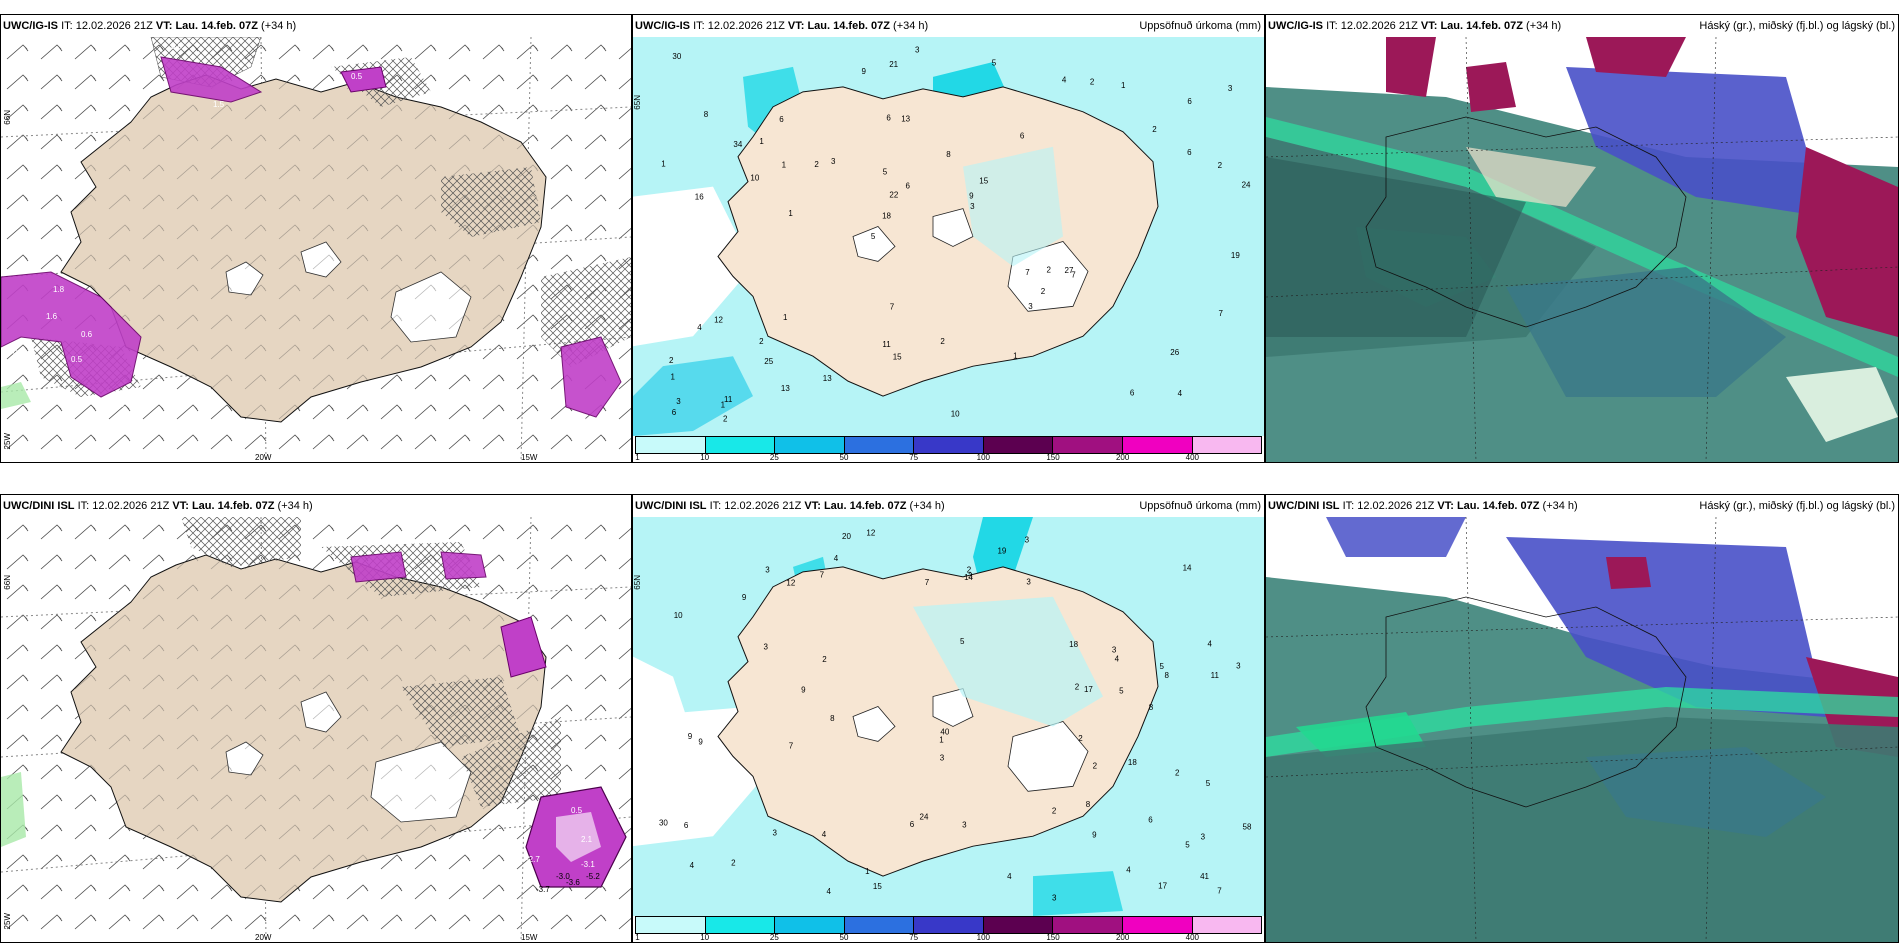 This screenshot has width=1900, height=950. Describe the element at coordinates (705, 457) in the screenshot. I see `legend-tick: 10` at that location.